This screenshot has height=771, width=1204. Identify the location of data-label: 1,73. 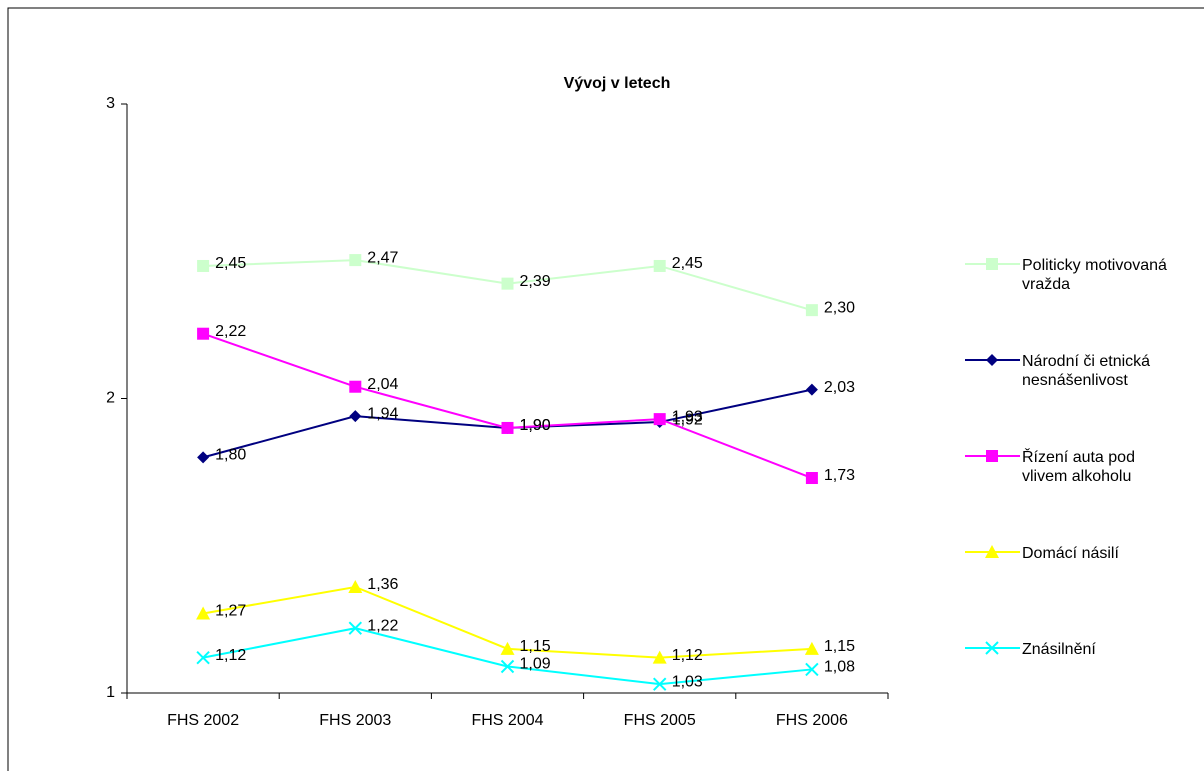
(839, 475).